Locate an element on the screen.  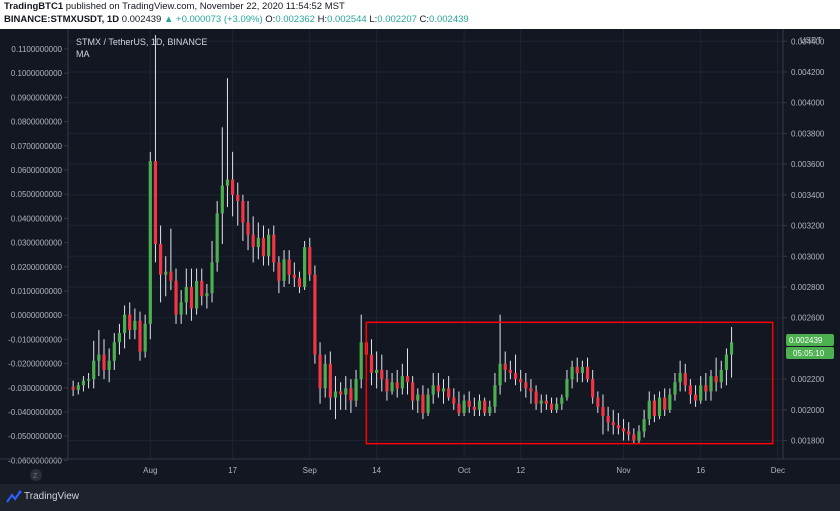
last-price: 0.002439 is located at coordinates (141, 19).